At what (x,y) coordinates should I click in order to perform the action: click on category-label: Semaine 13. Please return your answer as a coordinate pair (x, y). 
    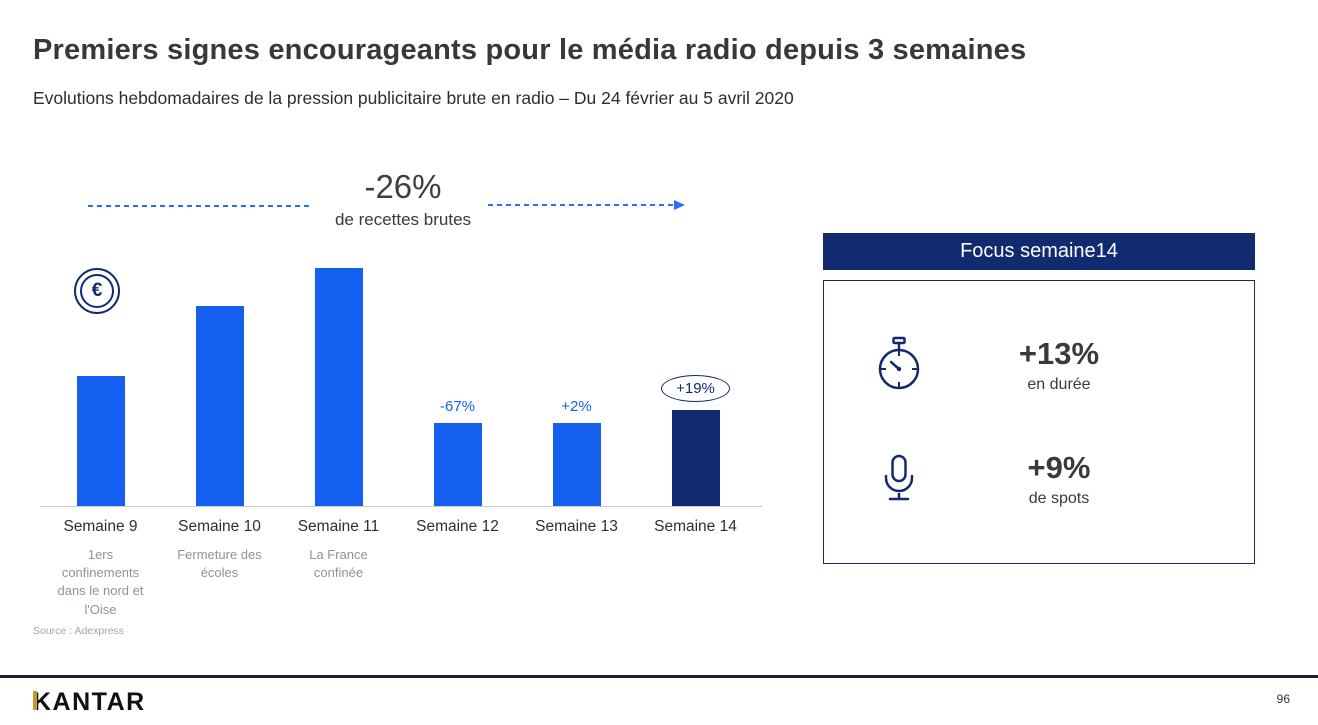
    Looking at the image, I should click on (576, 526).